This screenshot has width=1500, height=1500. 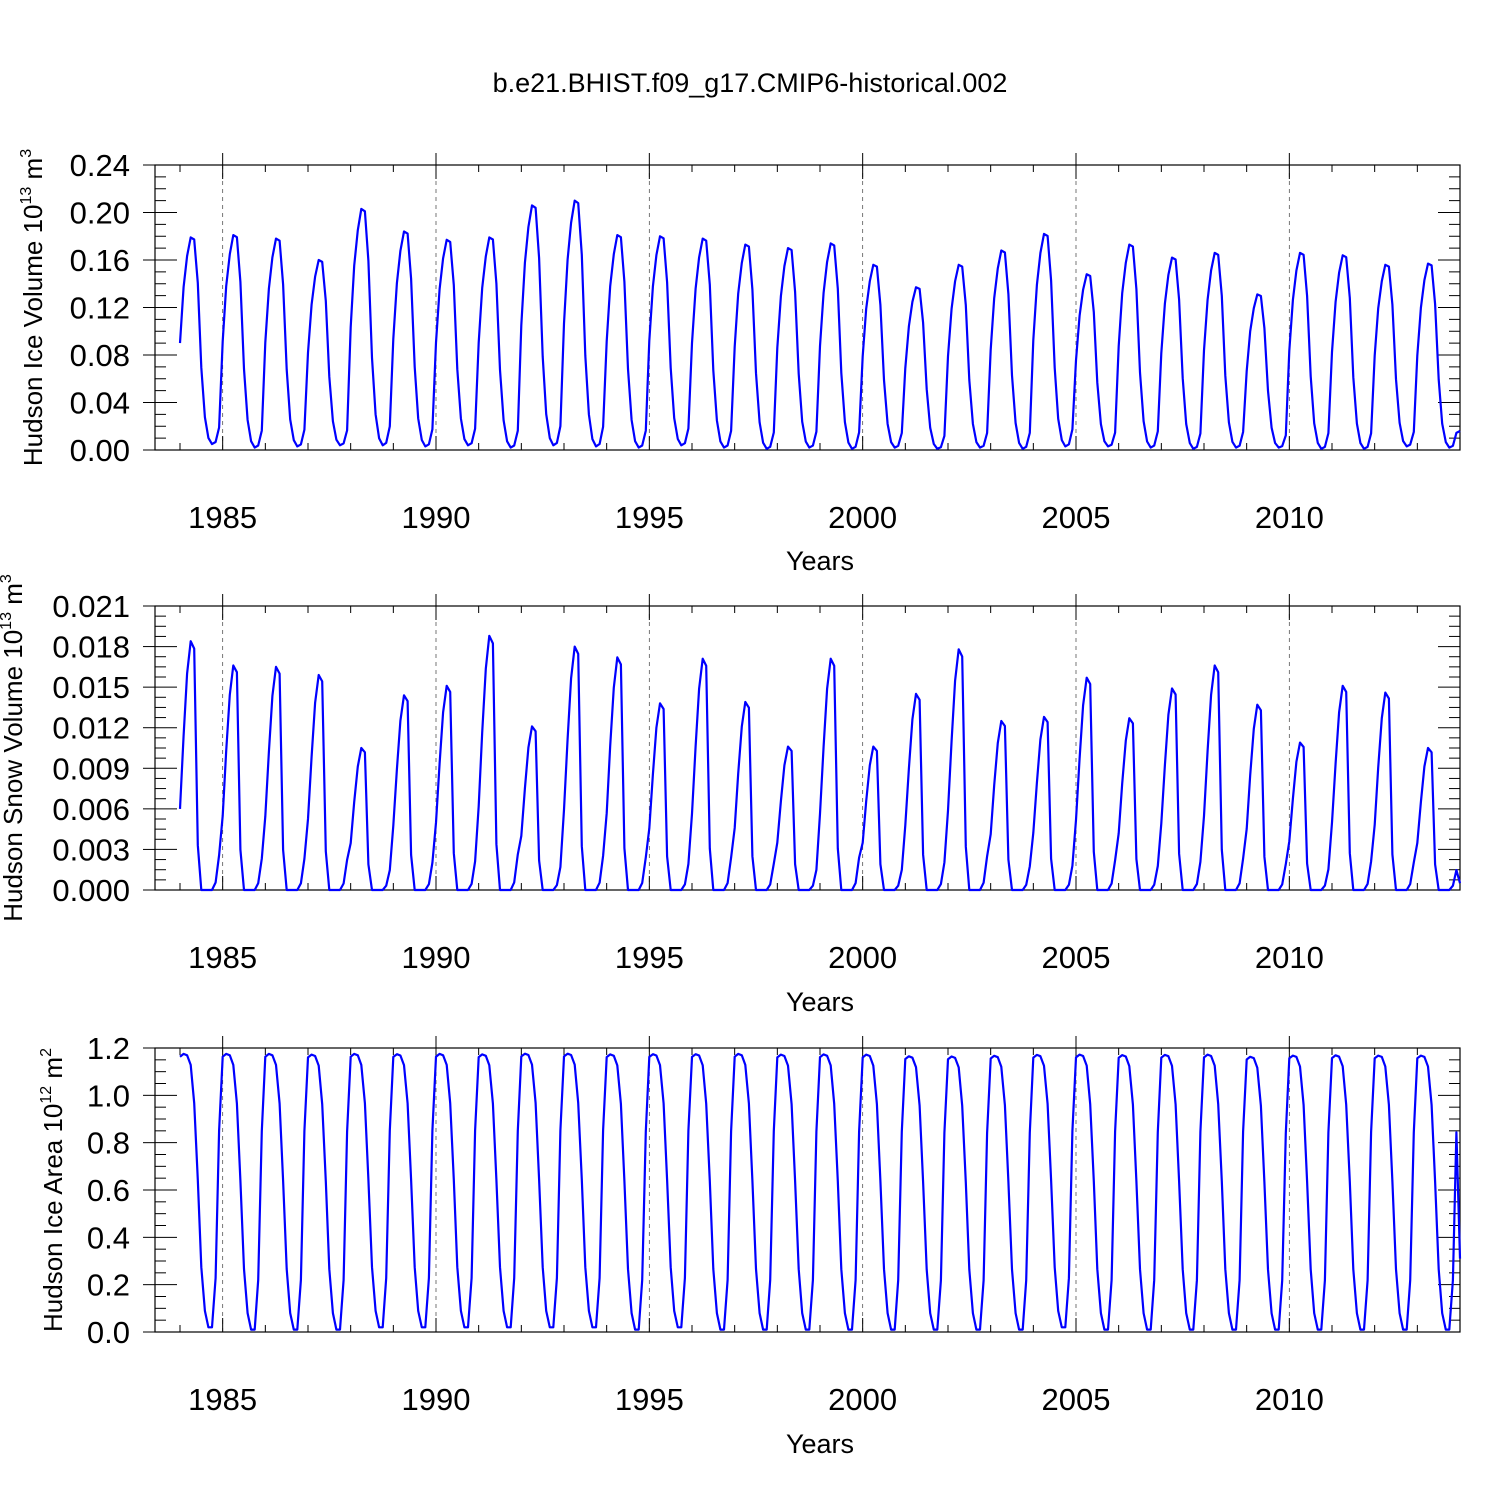 I want to click on y-tick-label: 0.0, so click(x=108, y=1332).